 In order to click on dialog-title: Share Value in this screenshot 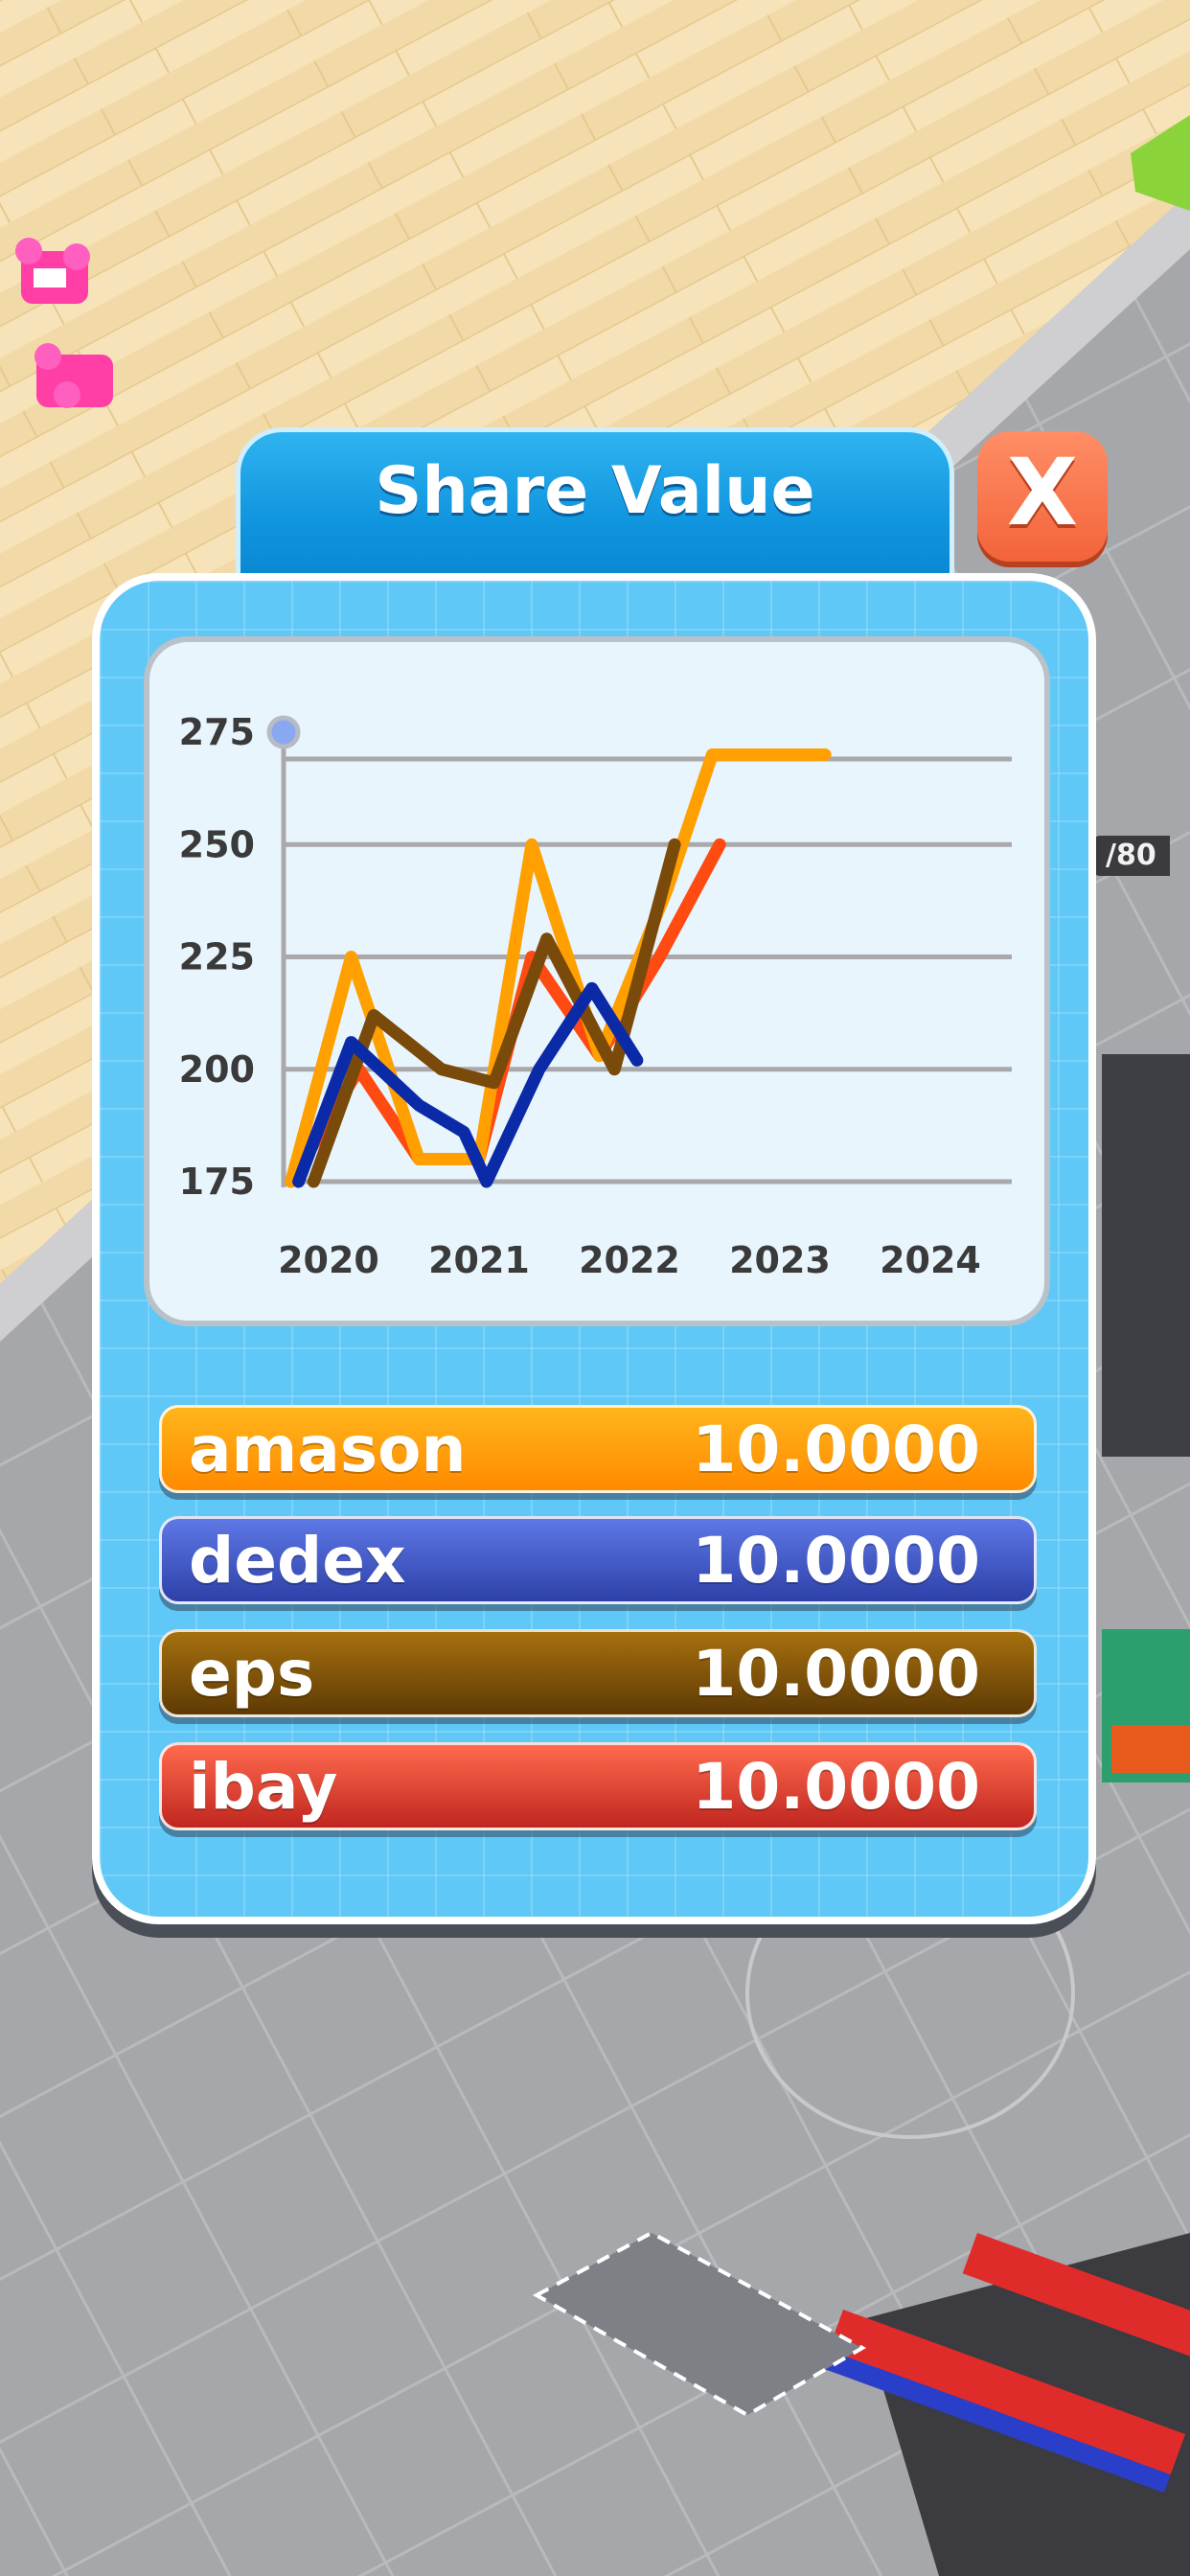, I will do `click(595, 491)`.